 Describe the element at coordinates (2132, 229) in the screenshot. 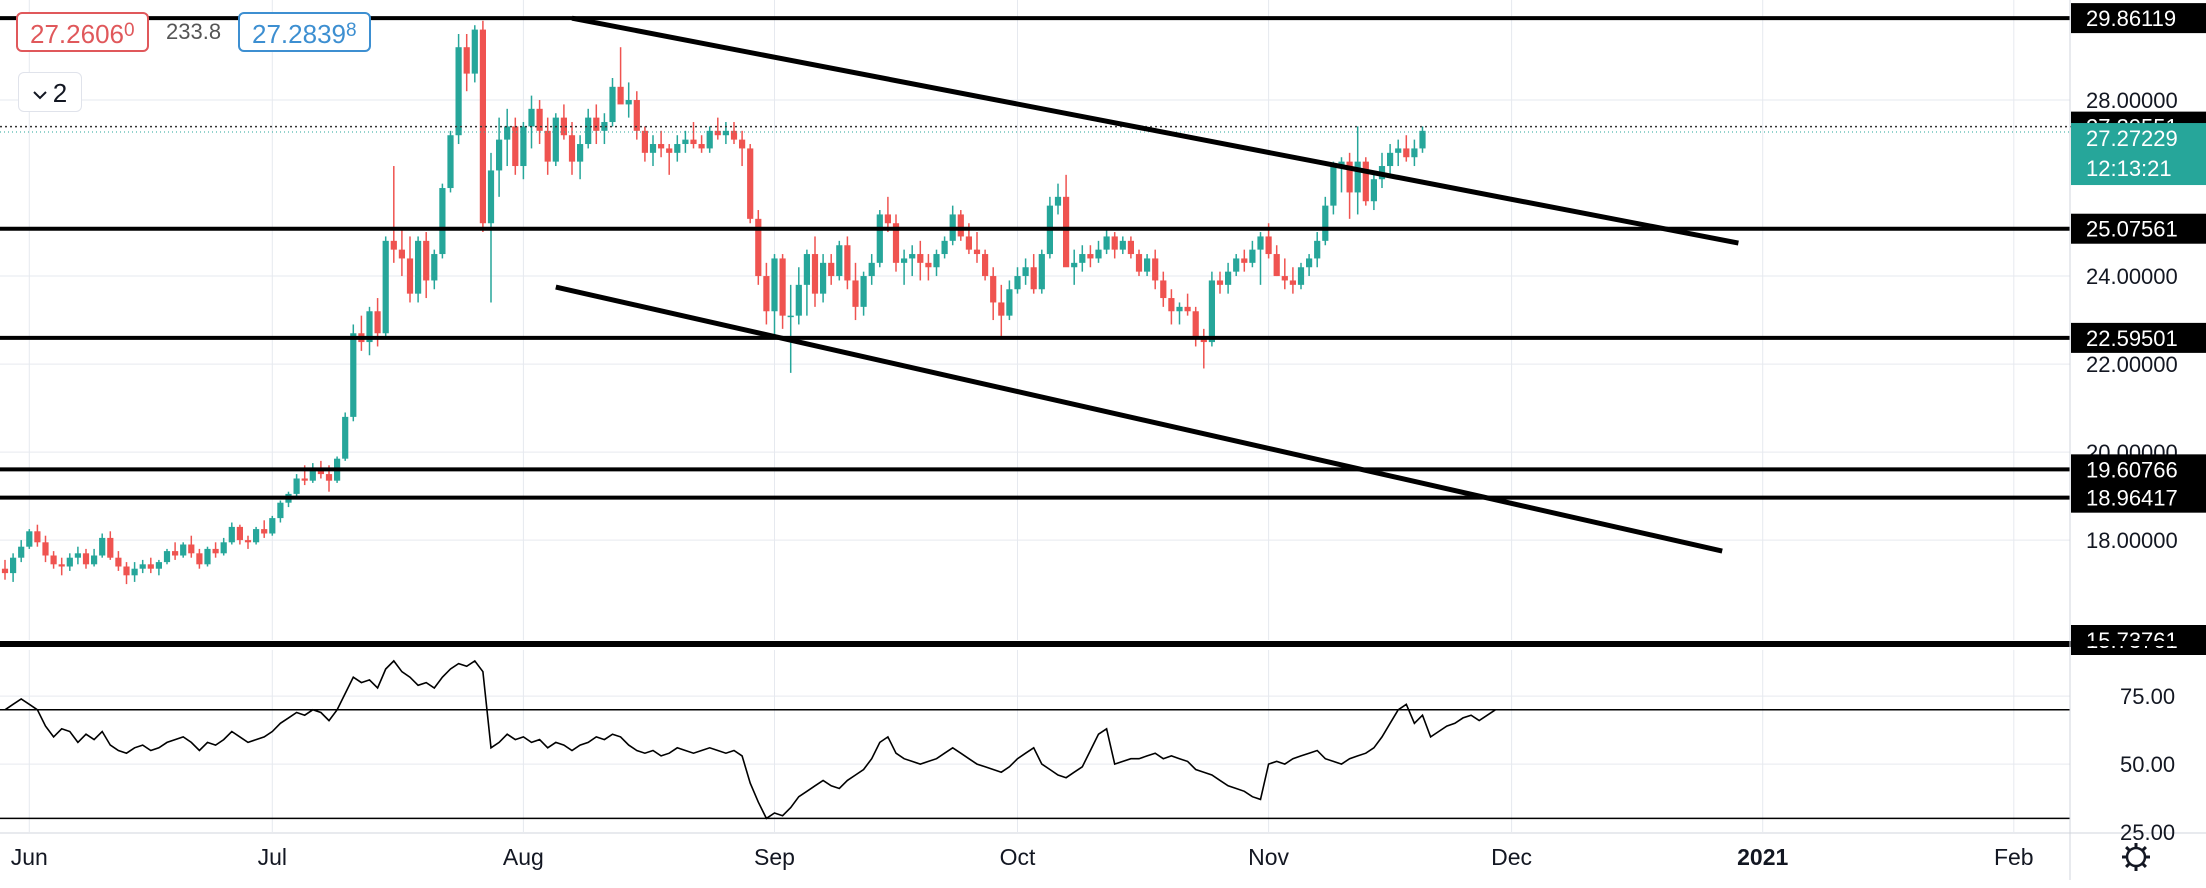

I see `level-price-label: 25.07561` at that location.